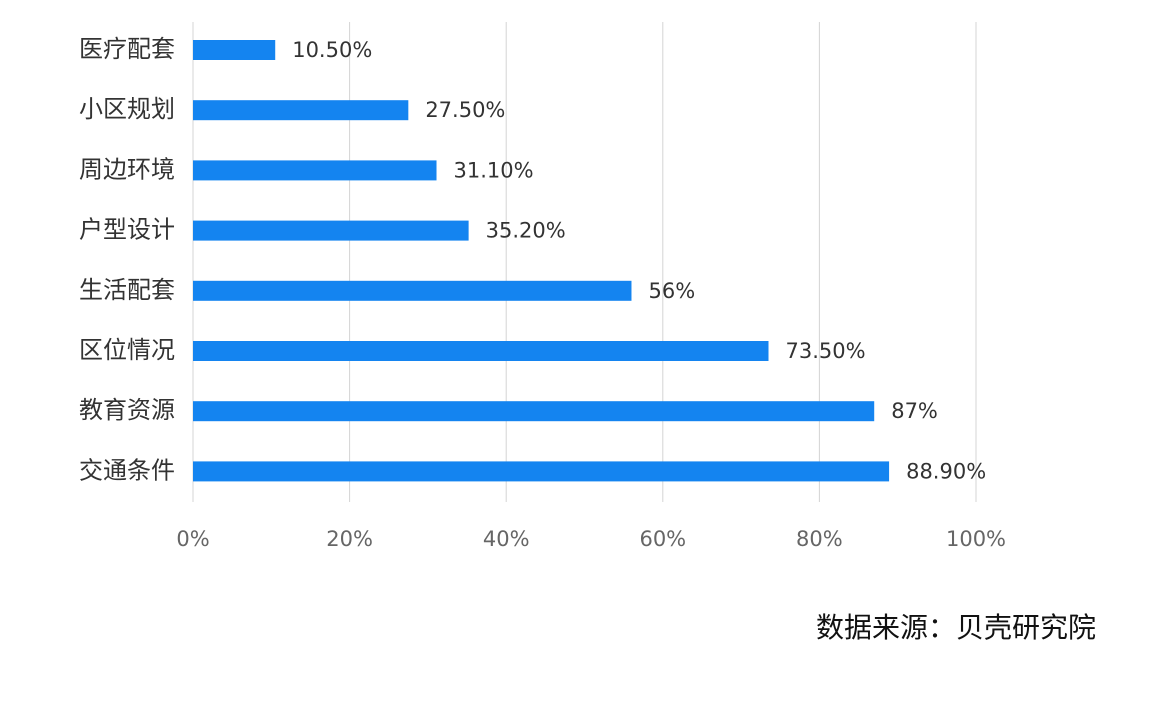  I want to click on x-axis-ticks: 0% 20% 40% 60% 80% 100%, so click(591, 539).